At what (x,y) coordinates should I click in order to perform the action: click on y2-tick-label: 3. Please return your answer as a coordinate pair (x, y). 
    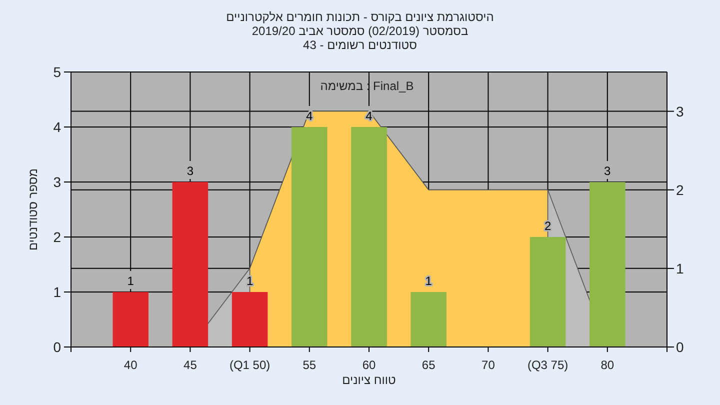
    Looking at the image, I should click on (680, 111).